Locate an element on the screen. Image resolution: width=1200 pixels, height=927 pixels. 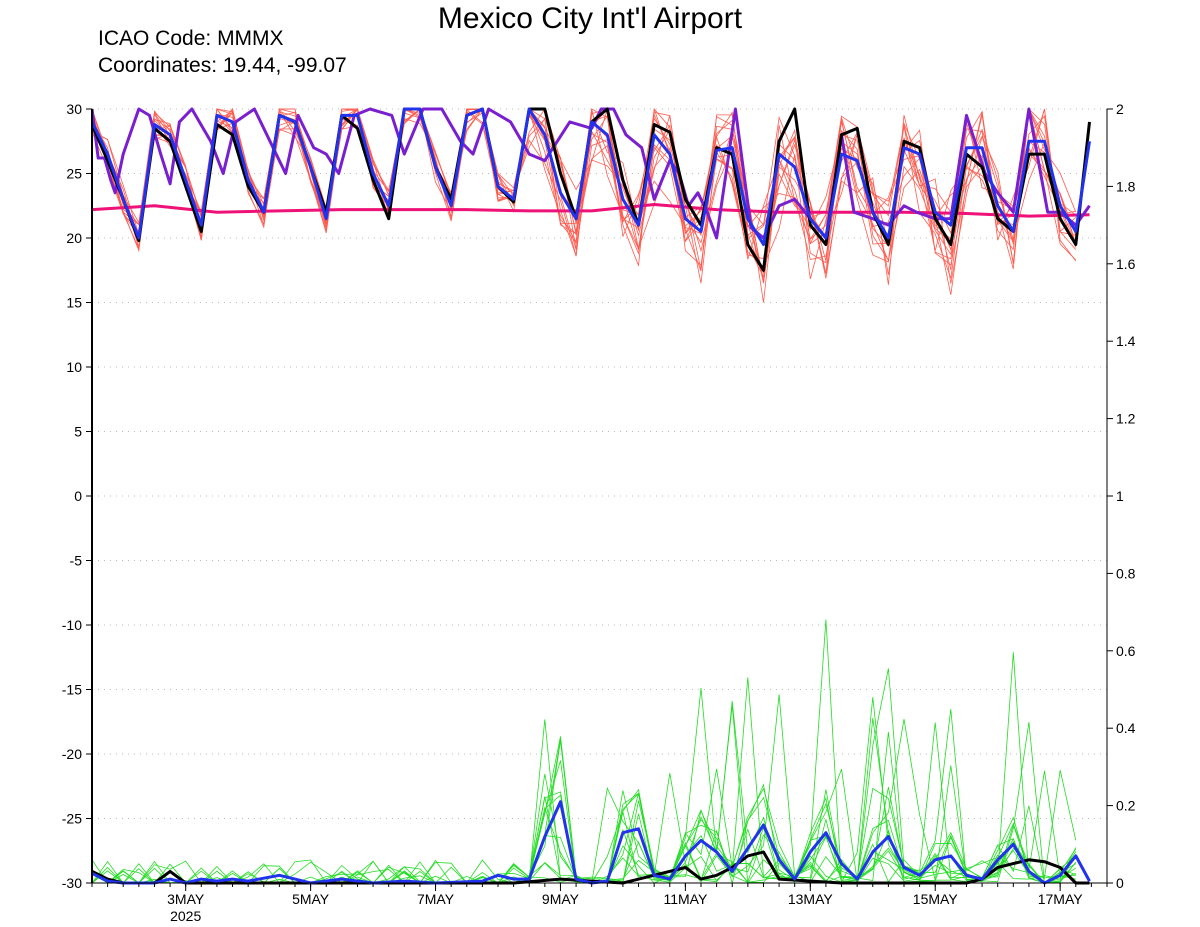
x-axis-tick-label: 5MAY is located at coordinates (311, 899).